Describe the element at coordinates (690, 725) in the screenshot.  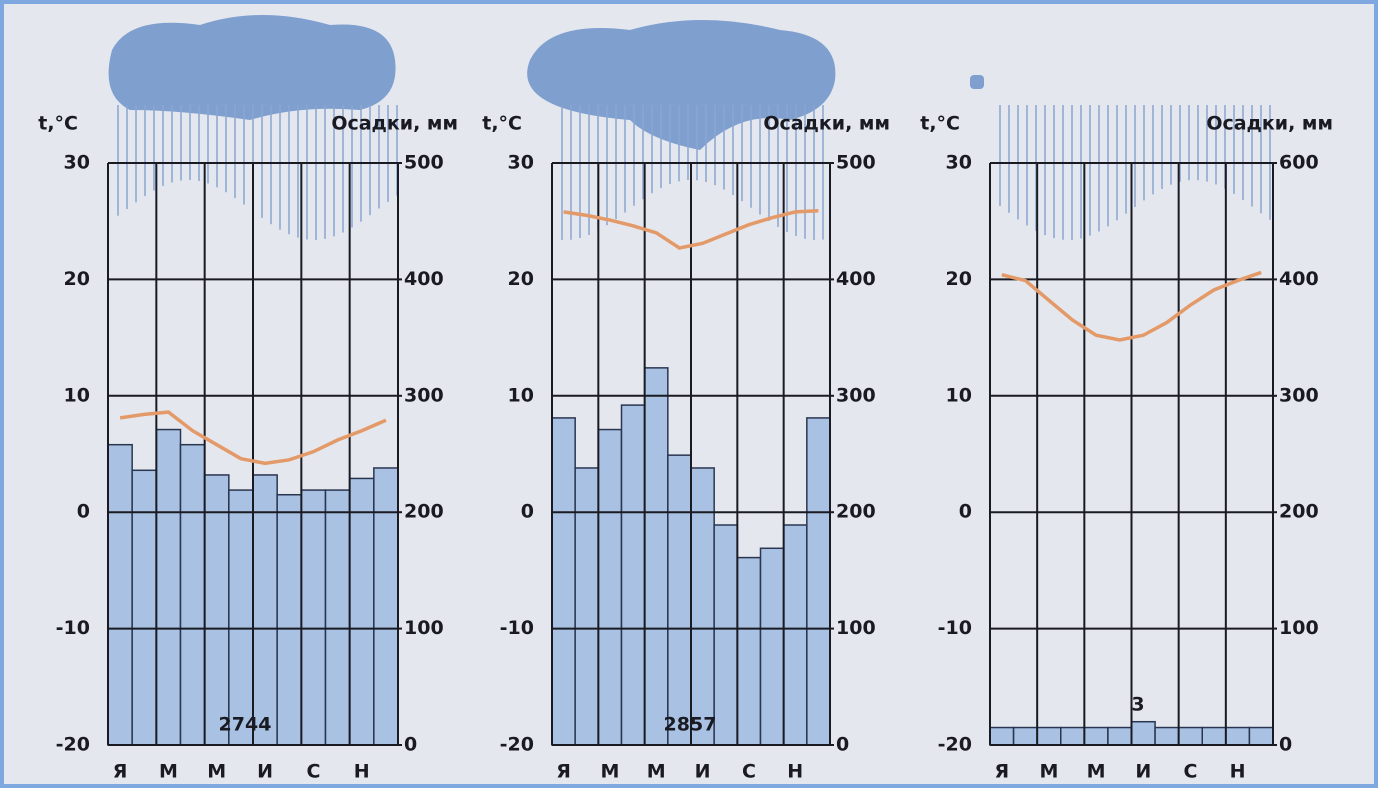
I see `annual-total: 2857` at that location.